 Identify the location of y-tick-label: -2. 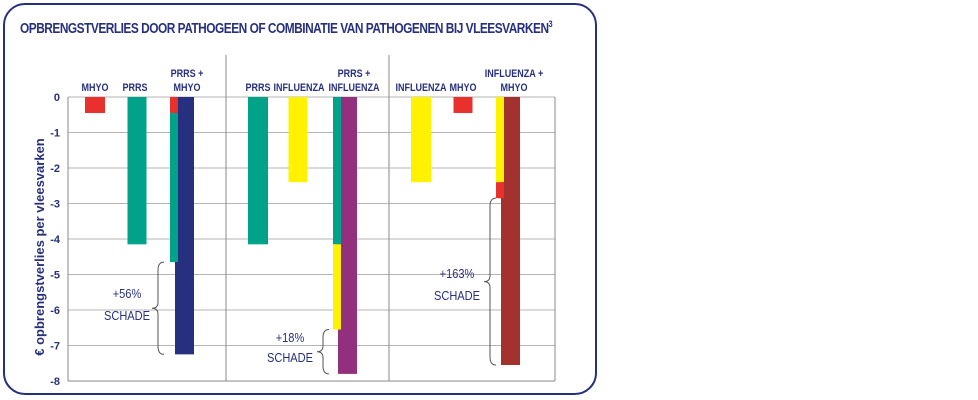
(55, 169).